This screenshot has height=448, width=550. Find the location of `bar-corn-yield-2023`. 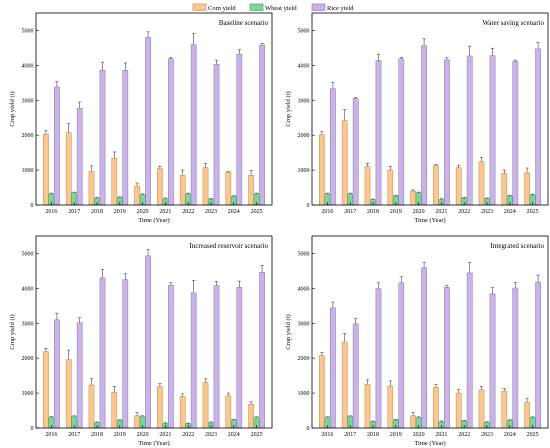

bar-corn-yield-2023 is located at coordinates (481, 183).